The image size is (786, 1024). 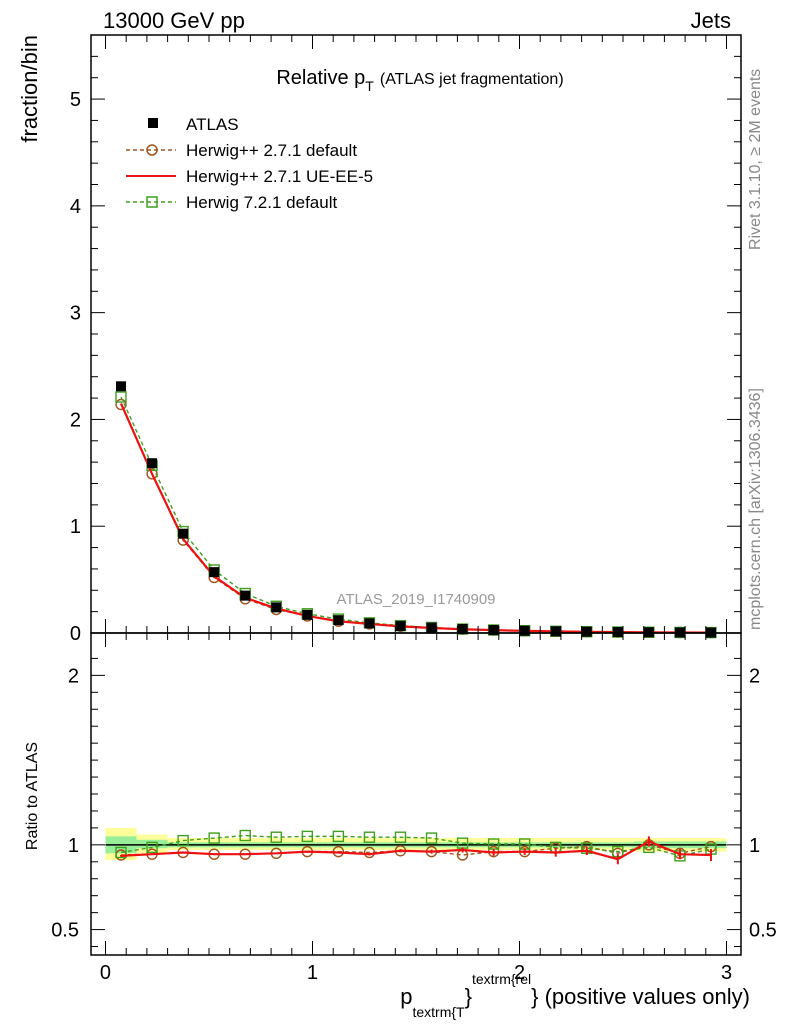 I want to click on y-axis-label-ratio: Ratio to ATLAS, so click(x=32, y=796).